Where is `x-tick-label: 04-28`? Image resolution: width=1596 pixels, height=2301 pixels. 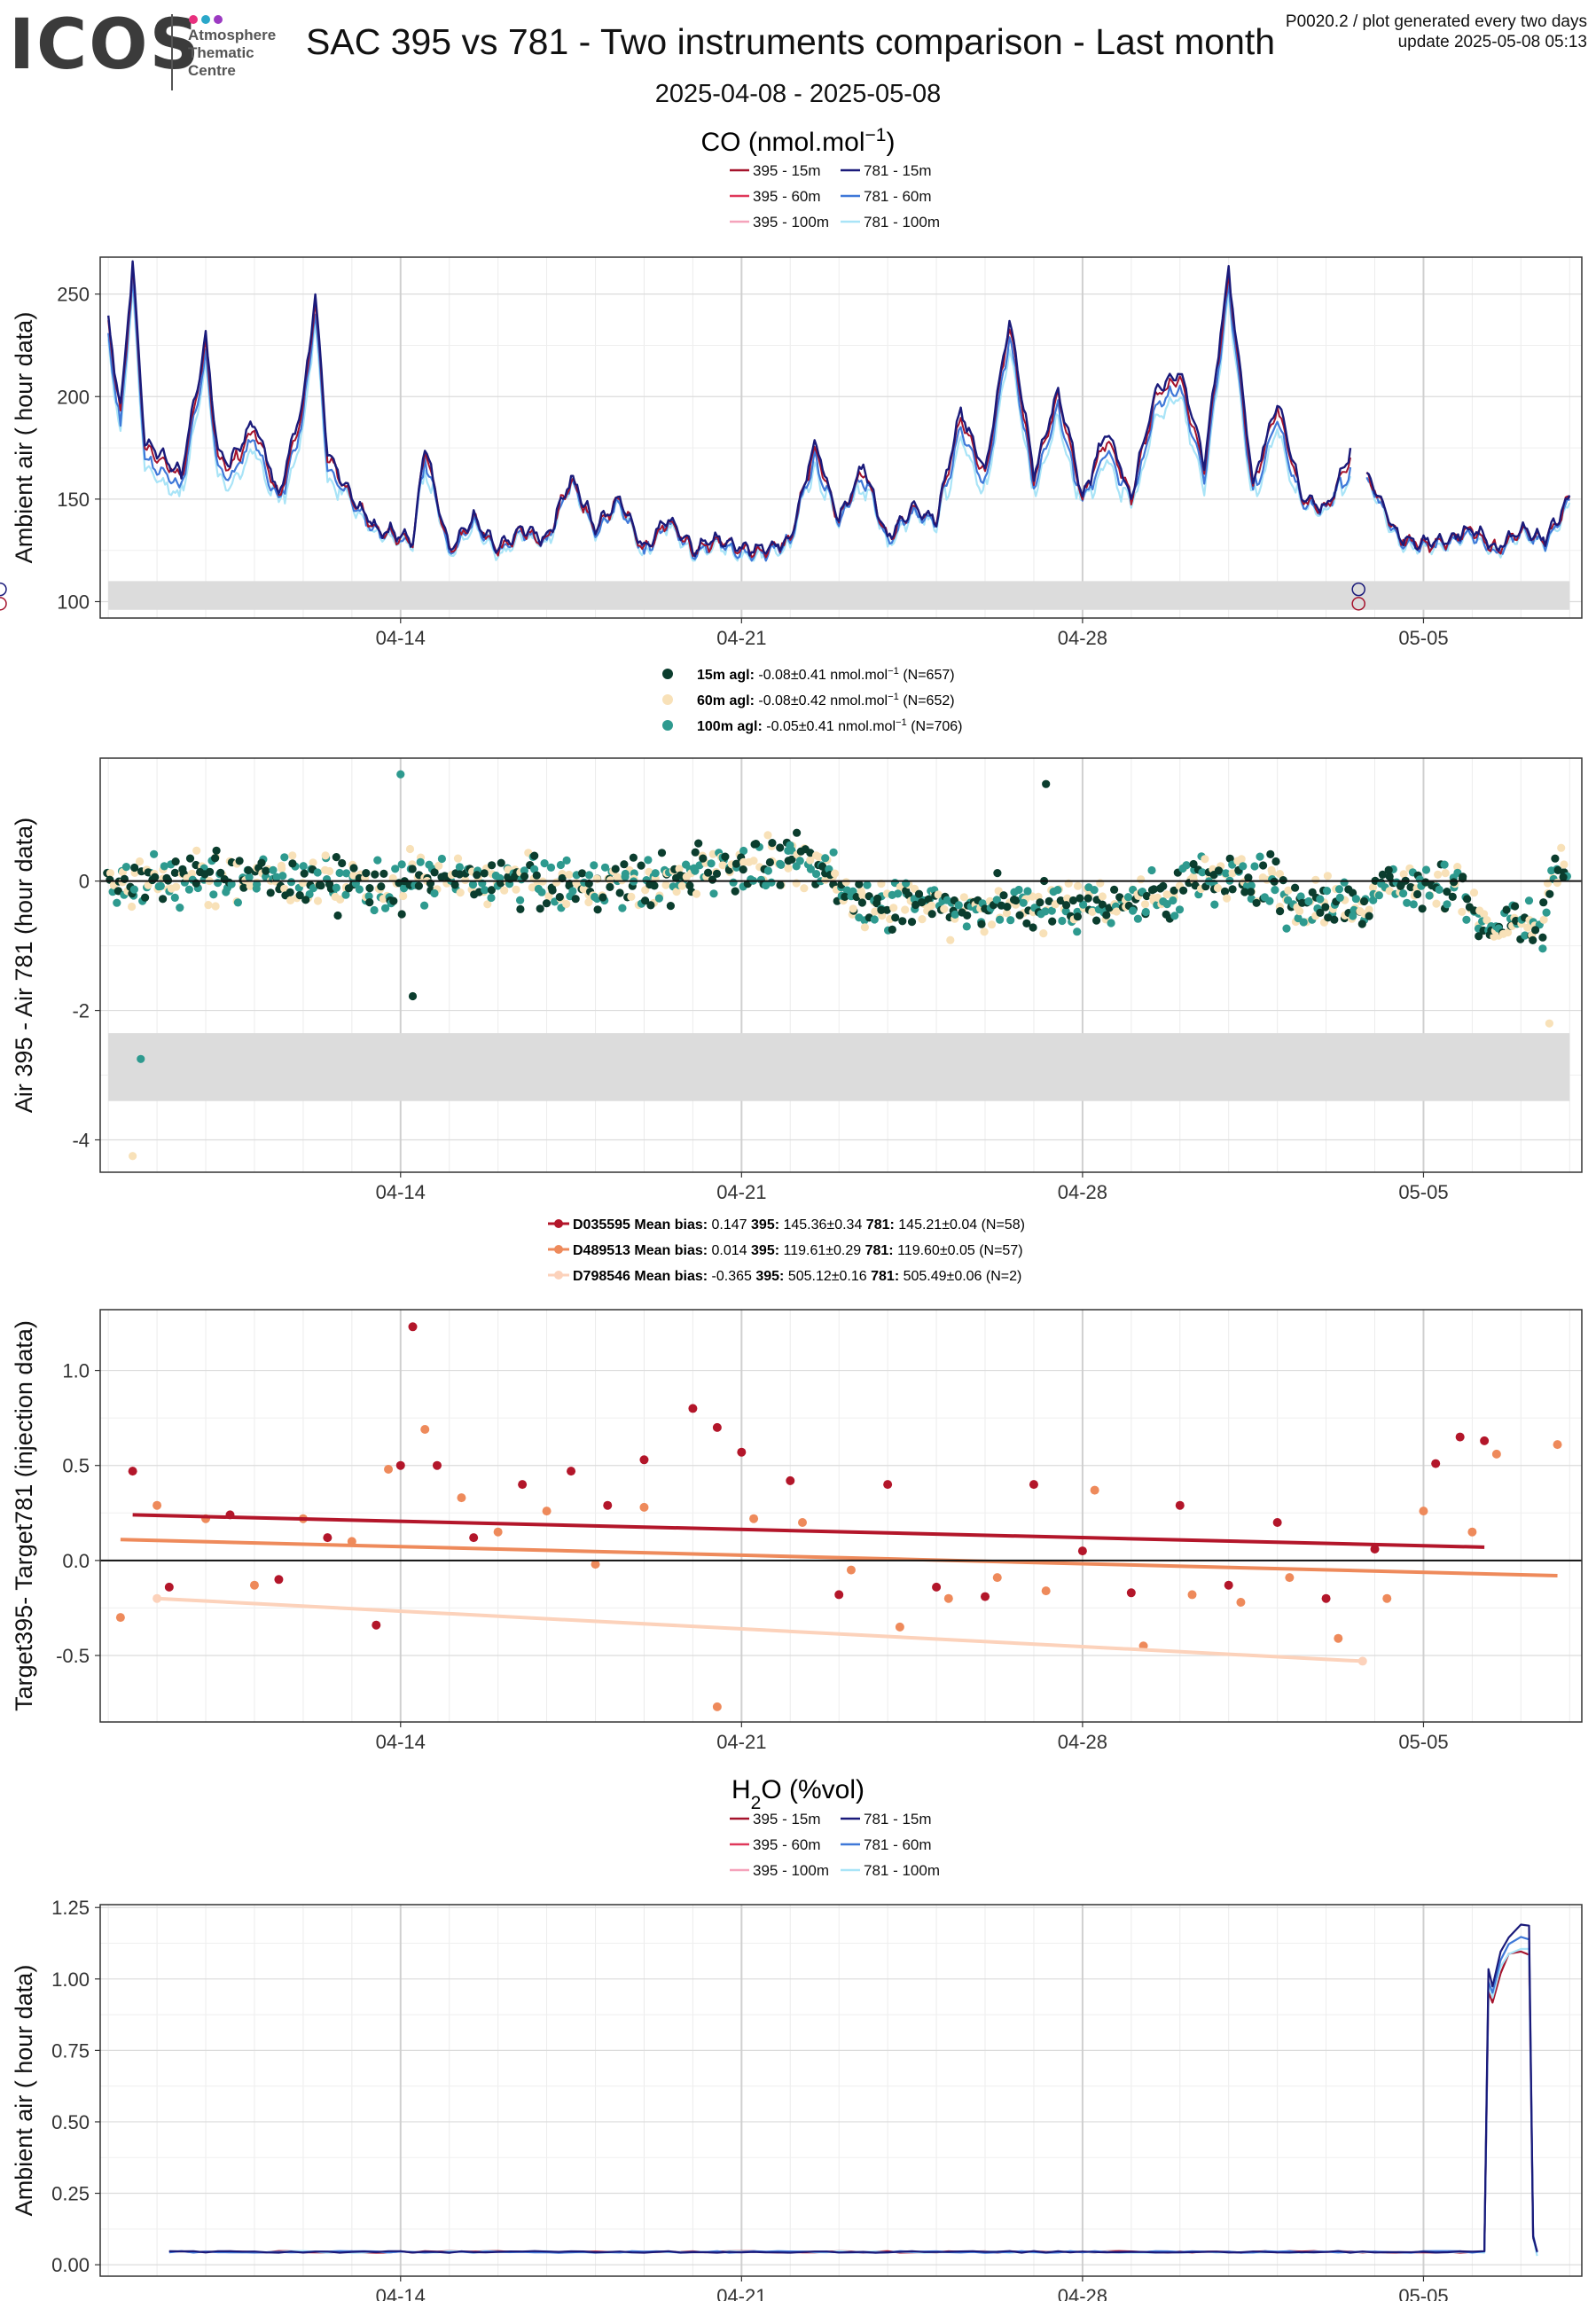 x-tick-label: 04-28 is located at coordinates (1083, 2293).